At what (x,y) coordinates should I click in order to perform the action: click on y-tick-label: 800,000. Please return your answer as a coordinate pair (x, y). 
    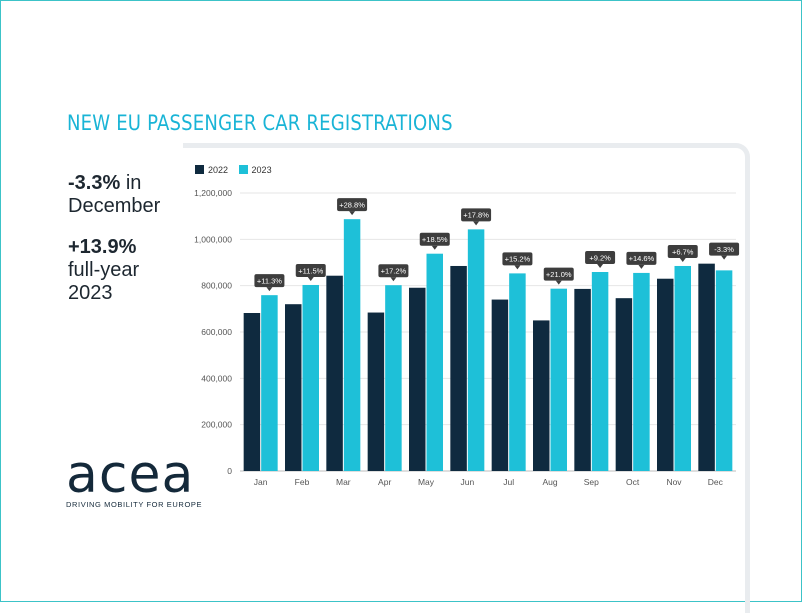
    Looking at the image, I should click on (216, 286).